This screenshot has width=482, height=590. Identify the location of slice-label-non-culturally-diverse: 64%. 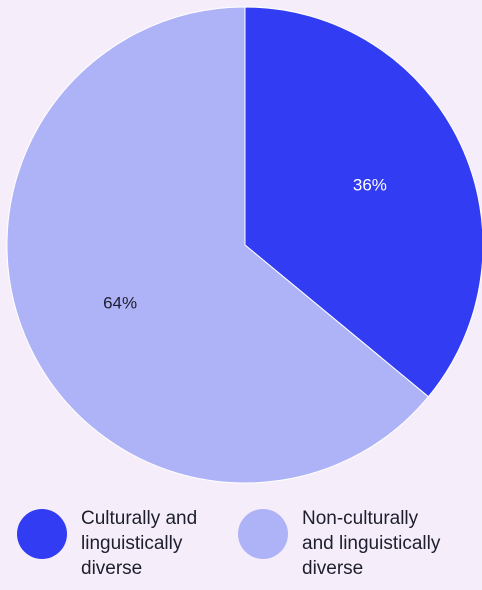
(120, 302).